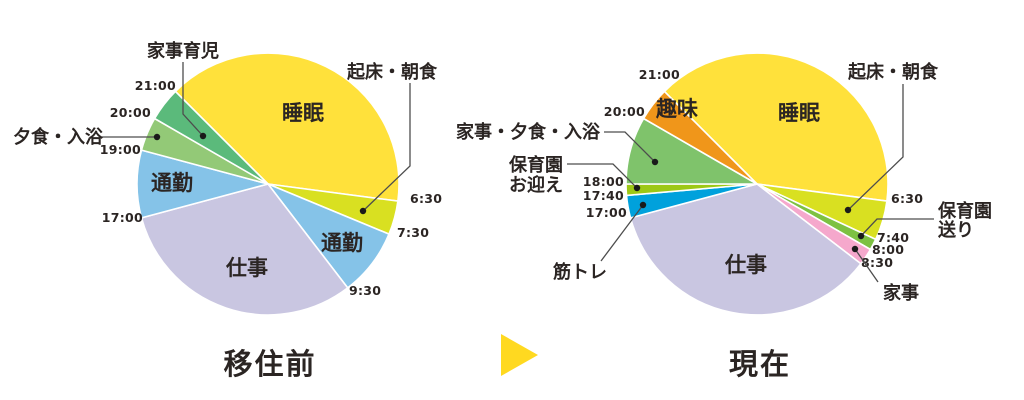 The height and width of the screenshot is (400, 1024). I want to click on time-tick-930: 9:30, so click(365, 290).